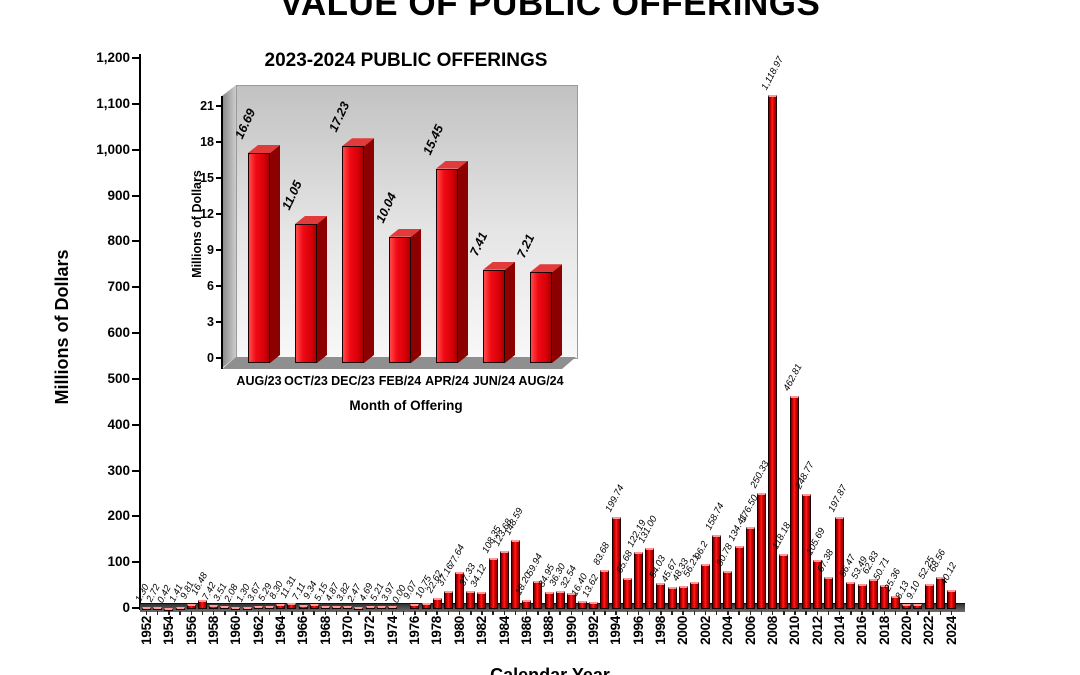 The image size is (1080, 675). Describe the element at coordinates (245, 123) in the screenshot. I see `inset-bar-value-label: 16.69` at that location.